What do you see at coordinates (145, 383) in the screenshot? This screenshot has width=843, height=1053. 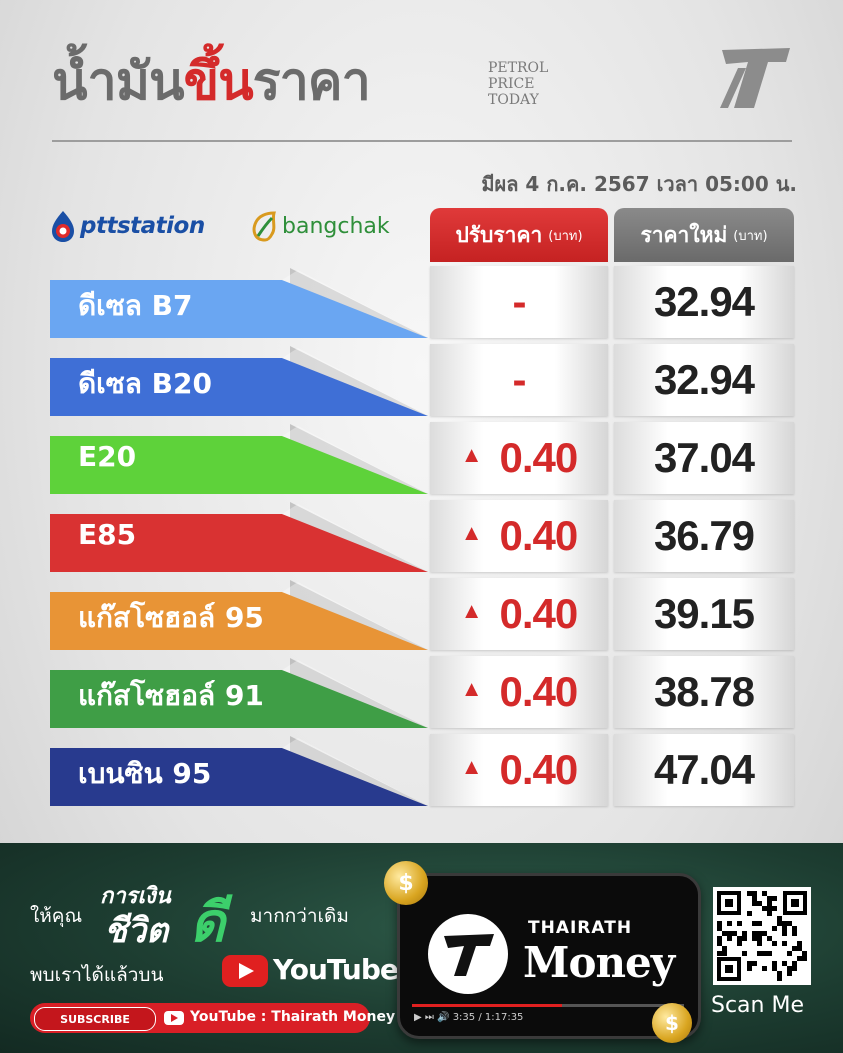 I see `fuel-name: ดีเซล B20` at bounding box center [145, 383].